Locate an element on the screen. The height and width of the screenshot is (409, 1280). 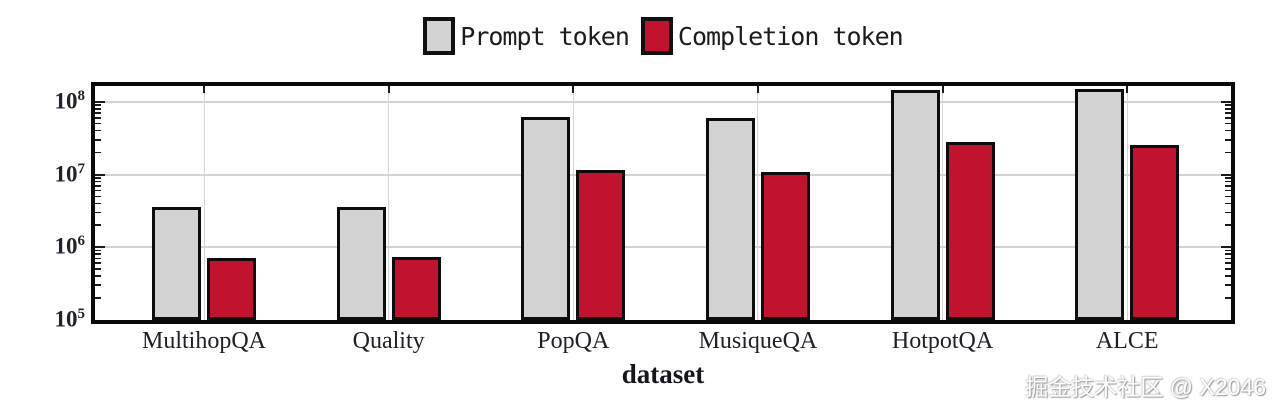
gridline-vertical-hotpotqa is located at coordinates (943, 203).